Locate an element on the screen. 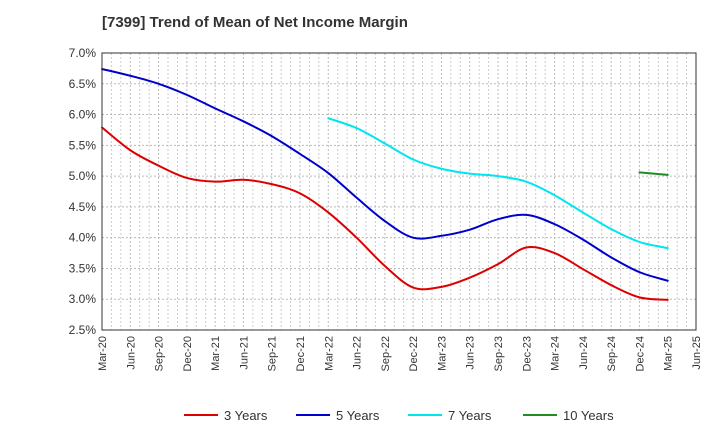  x-tick-label: Sep-21 is located at coordinates (273, 353).